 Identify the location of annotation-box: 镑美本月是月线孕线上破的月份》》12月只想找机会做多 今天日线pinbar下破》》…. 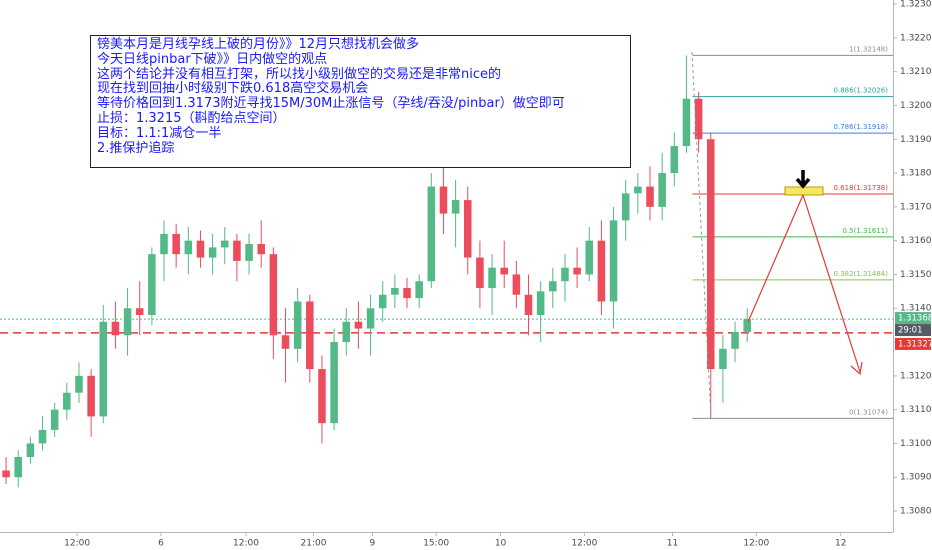
(360, 101).